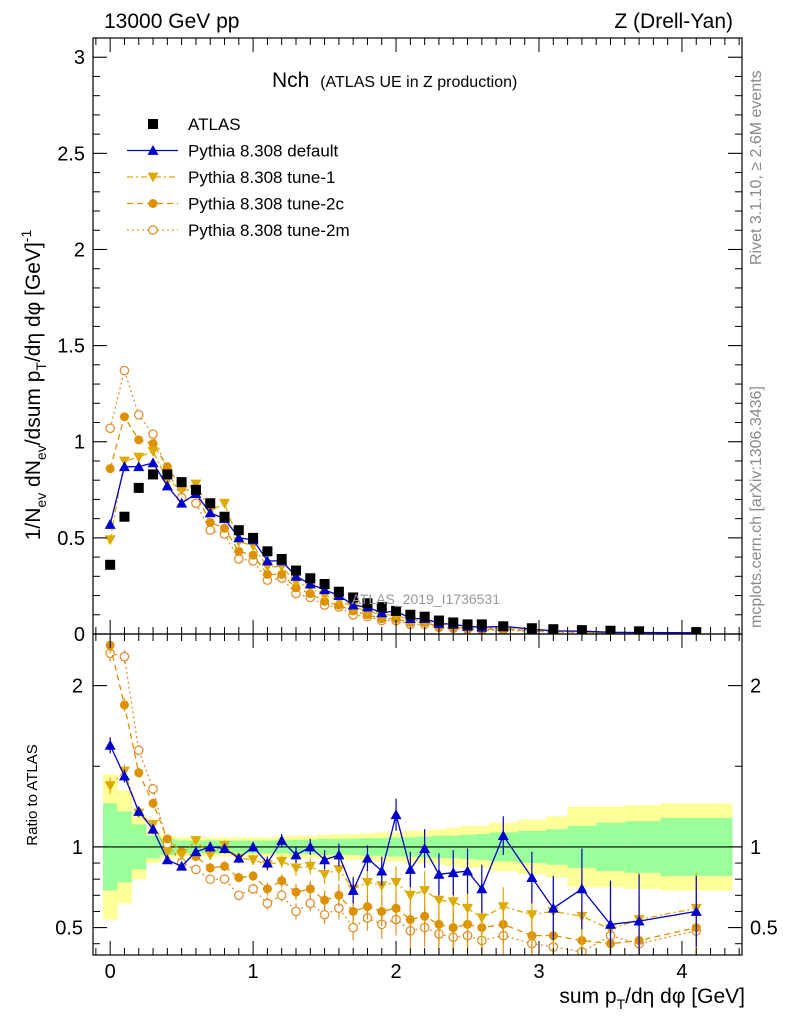 The height and width of the screenshot is (1024, 786). What do you see at coordinates (418, 82) in the screenshot?
I see `plot-title-sub: (ATLAS UE in Z production)` at bounding box center [418, 82].